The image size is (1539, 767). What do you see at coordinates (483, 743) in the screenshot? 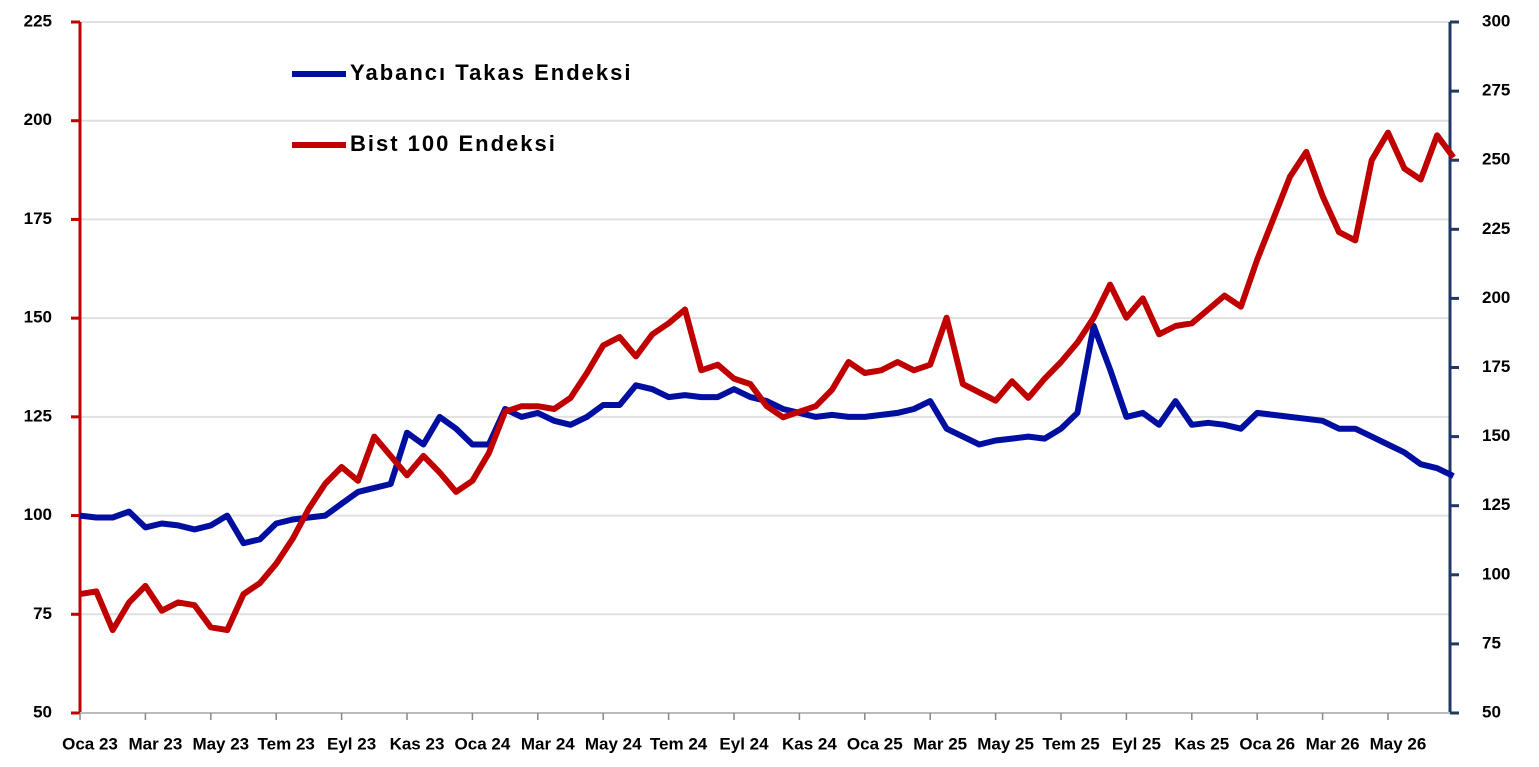
I see `x-tick-label: Oca 24` at bounding box center [483, 743].